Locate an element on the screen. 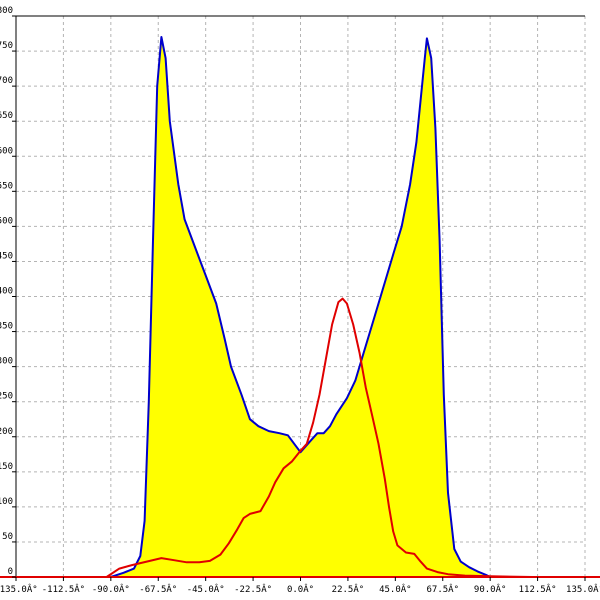 The height and width of the screenshot is (600, 600). x-tick-label: -135.0Â° is located at coordinates (19, 589).